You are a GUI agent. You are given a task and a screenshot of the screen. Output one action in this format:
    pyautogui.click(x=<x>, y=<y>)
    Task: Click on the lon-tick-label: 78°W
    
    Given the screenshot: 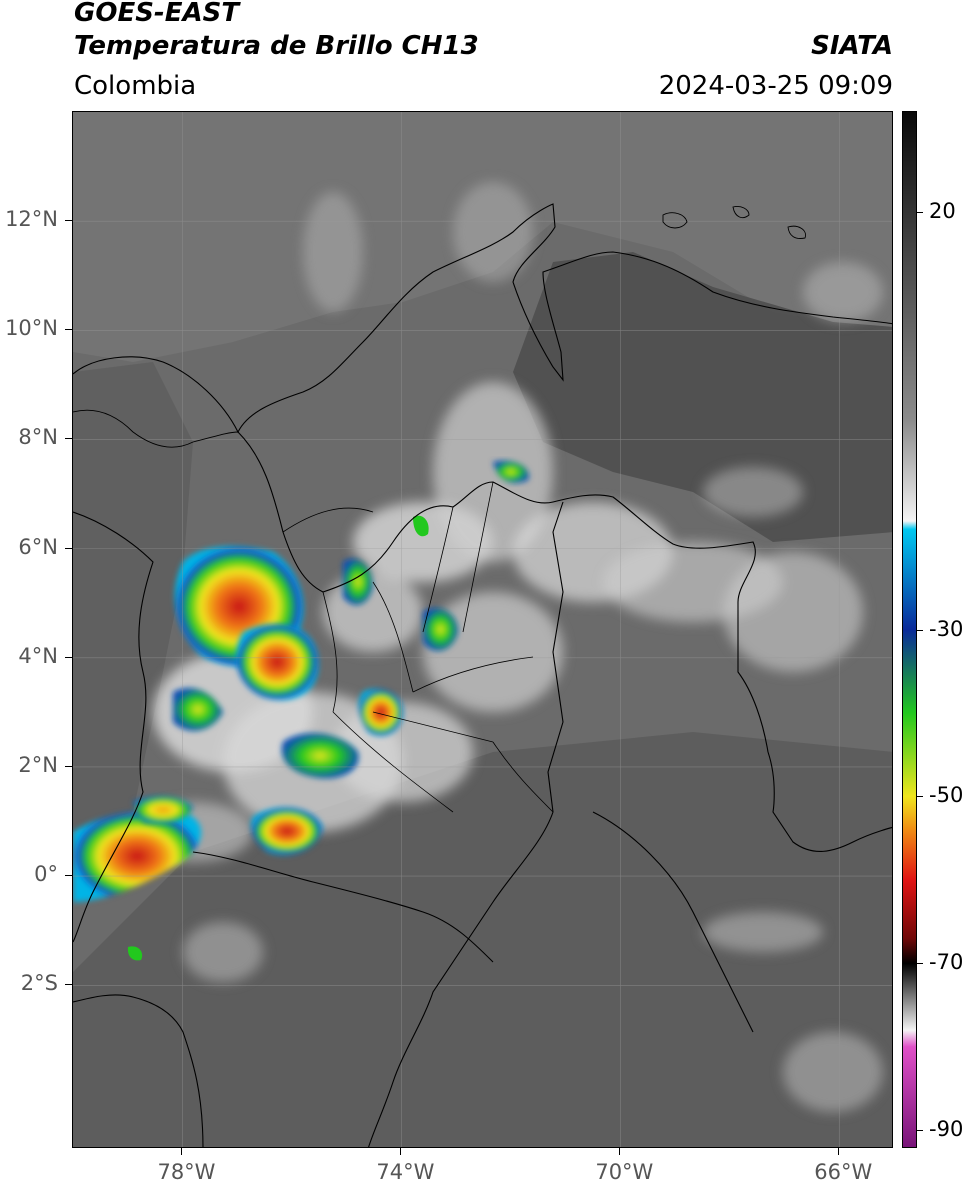 What is the action you would take?
    pyautogui.click(x=186, y=1172)
    